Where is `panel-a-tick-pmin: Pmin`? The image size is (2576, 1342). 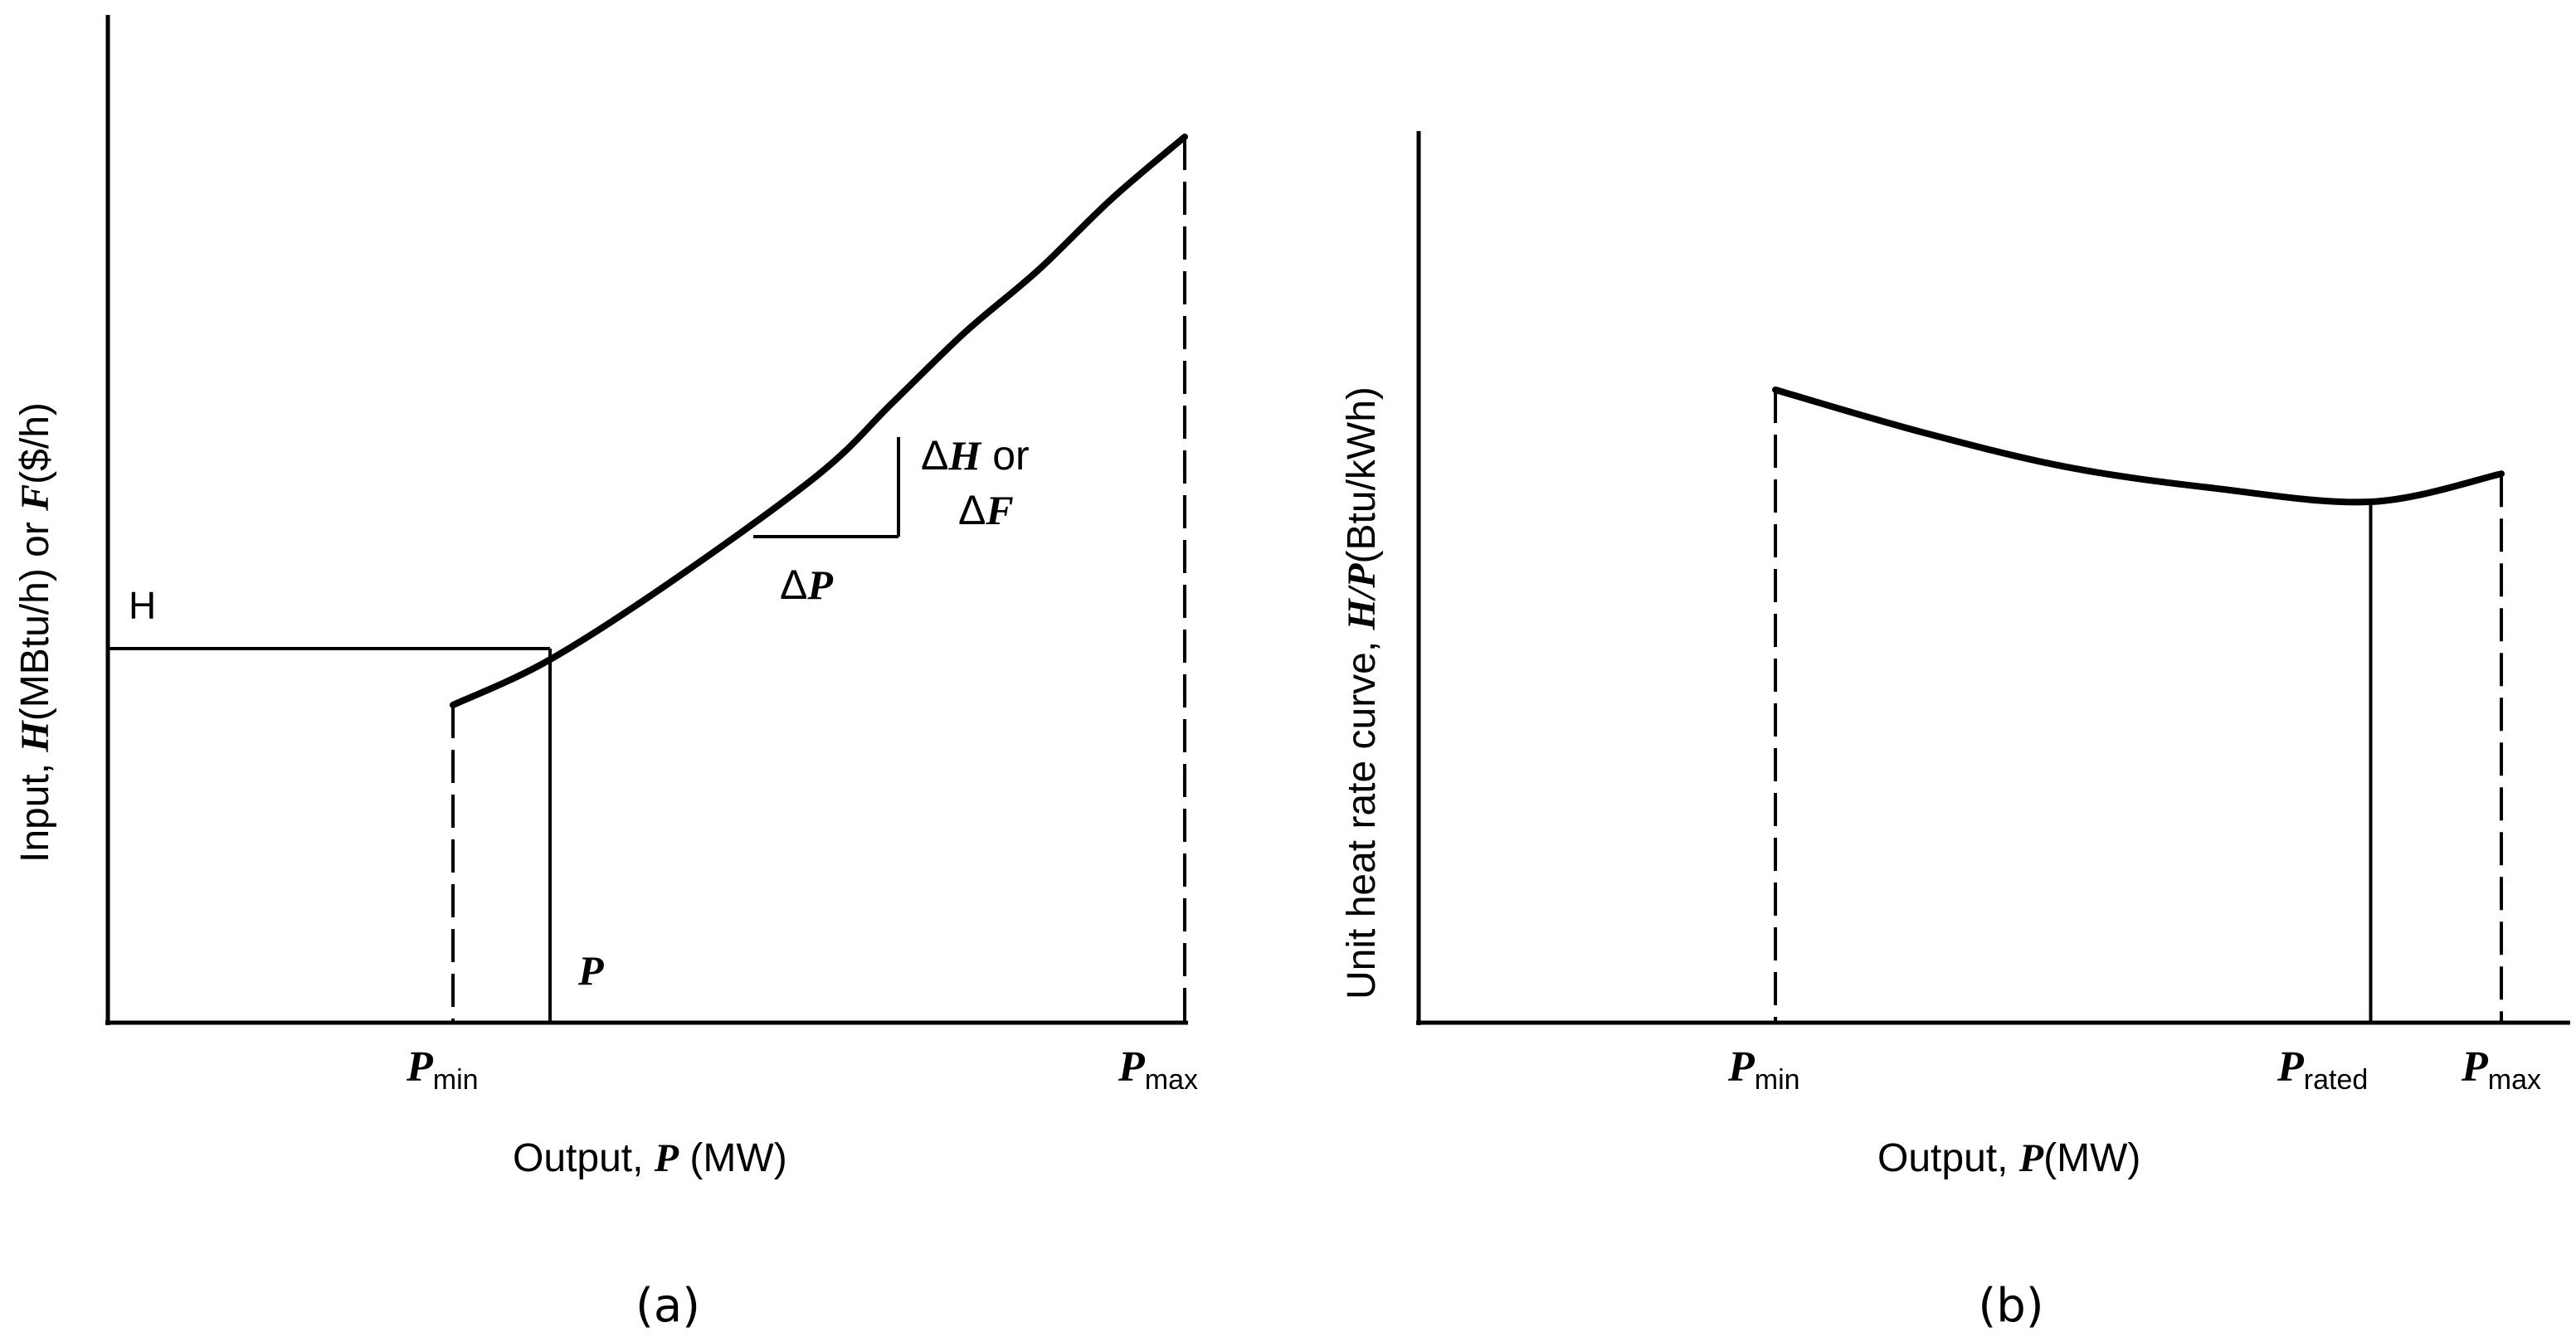
panel-a-tick-pmin: Pmin is located at coordinates (442, 1069).